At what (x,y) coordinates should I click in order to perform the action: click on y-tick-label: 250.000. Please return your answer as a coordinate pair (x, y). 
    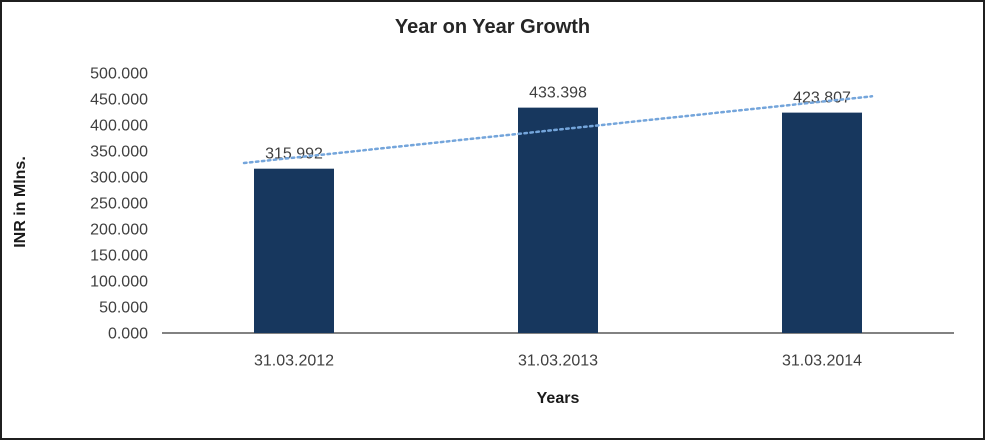
    Looking at the image, I should click on (119, 204).